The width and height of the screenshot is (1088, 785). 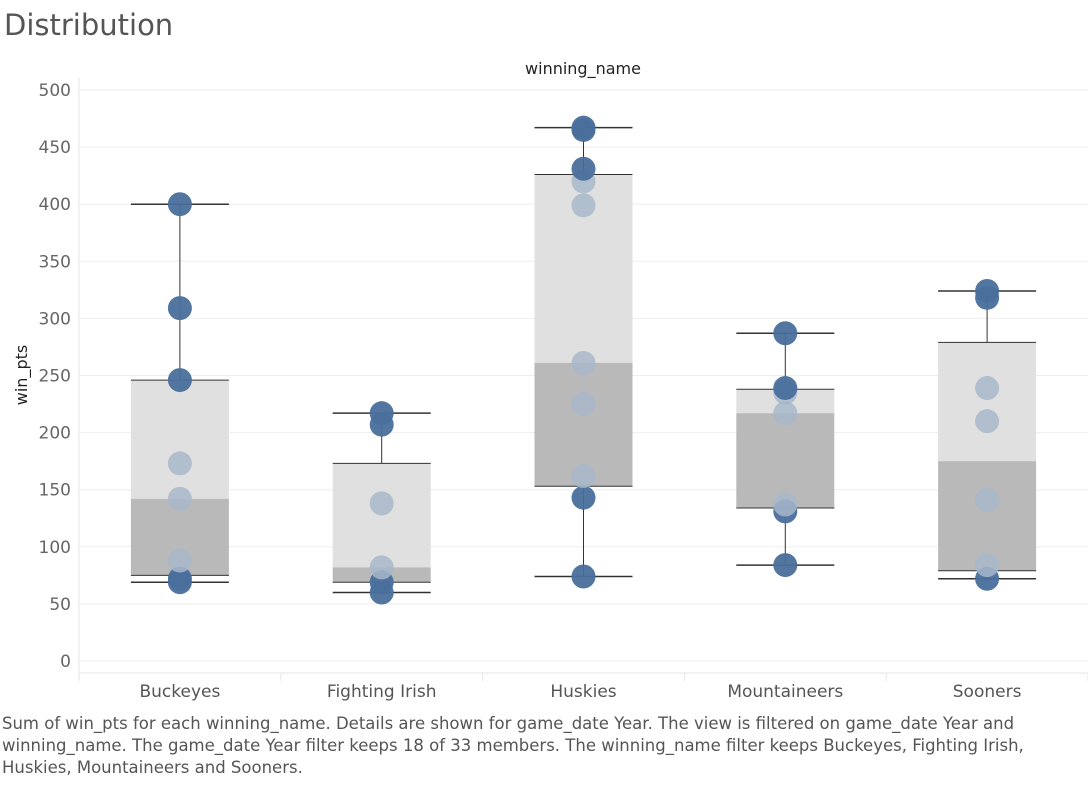 I want to click on y-tick-label: 50, so click(x=60, y=605).